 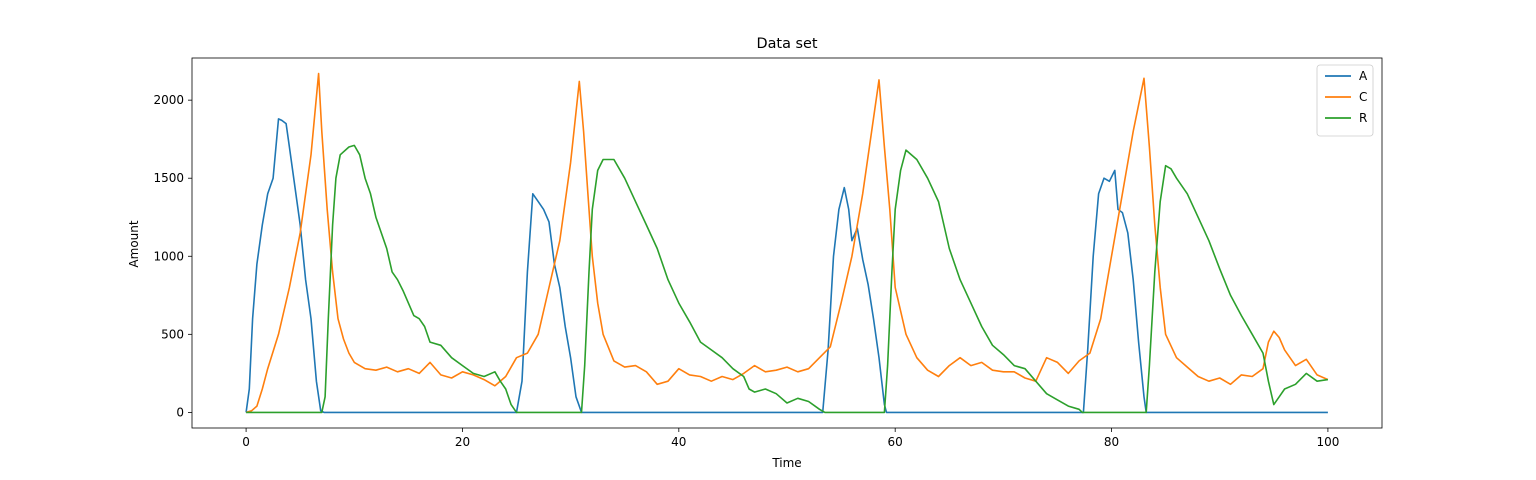 I want to click on x-tick-label: 40, so click(x=678, y=442).